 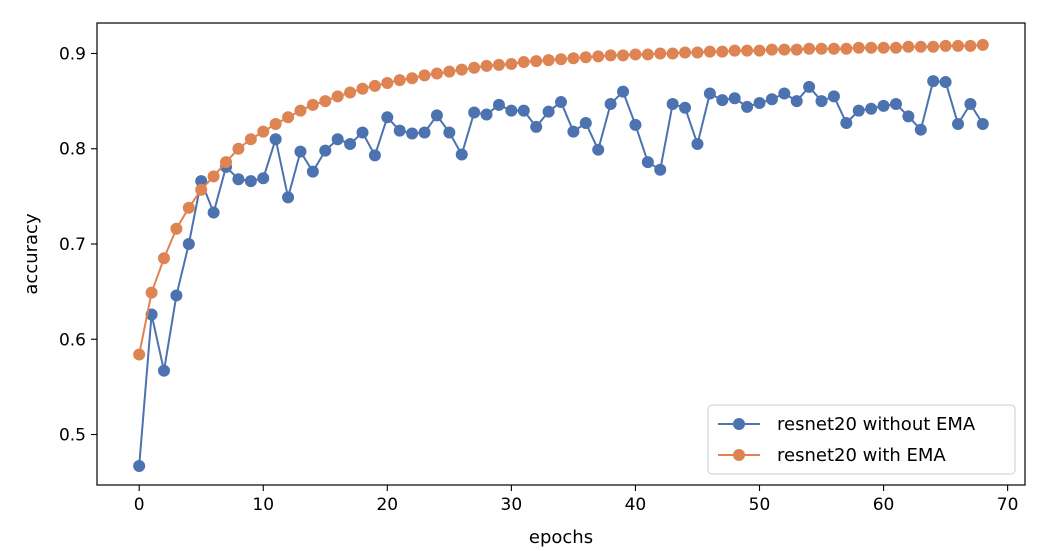 I want to click on y-tick-label: 0.5, so click(x=72, y=436).